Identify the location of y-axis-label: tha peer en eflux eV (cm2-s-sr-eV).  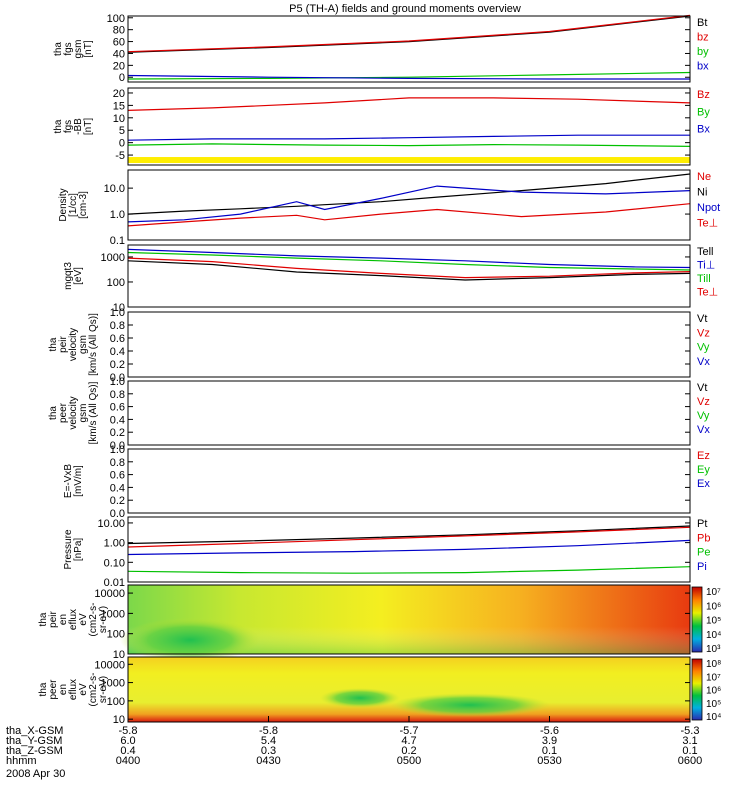
(73, 690).